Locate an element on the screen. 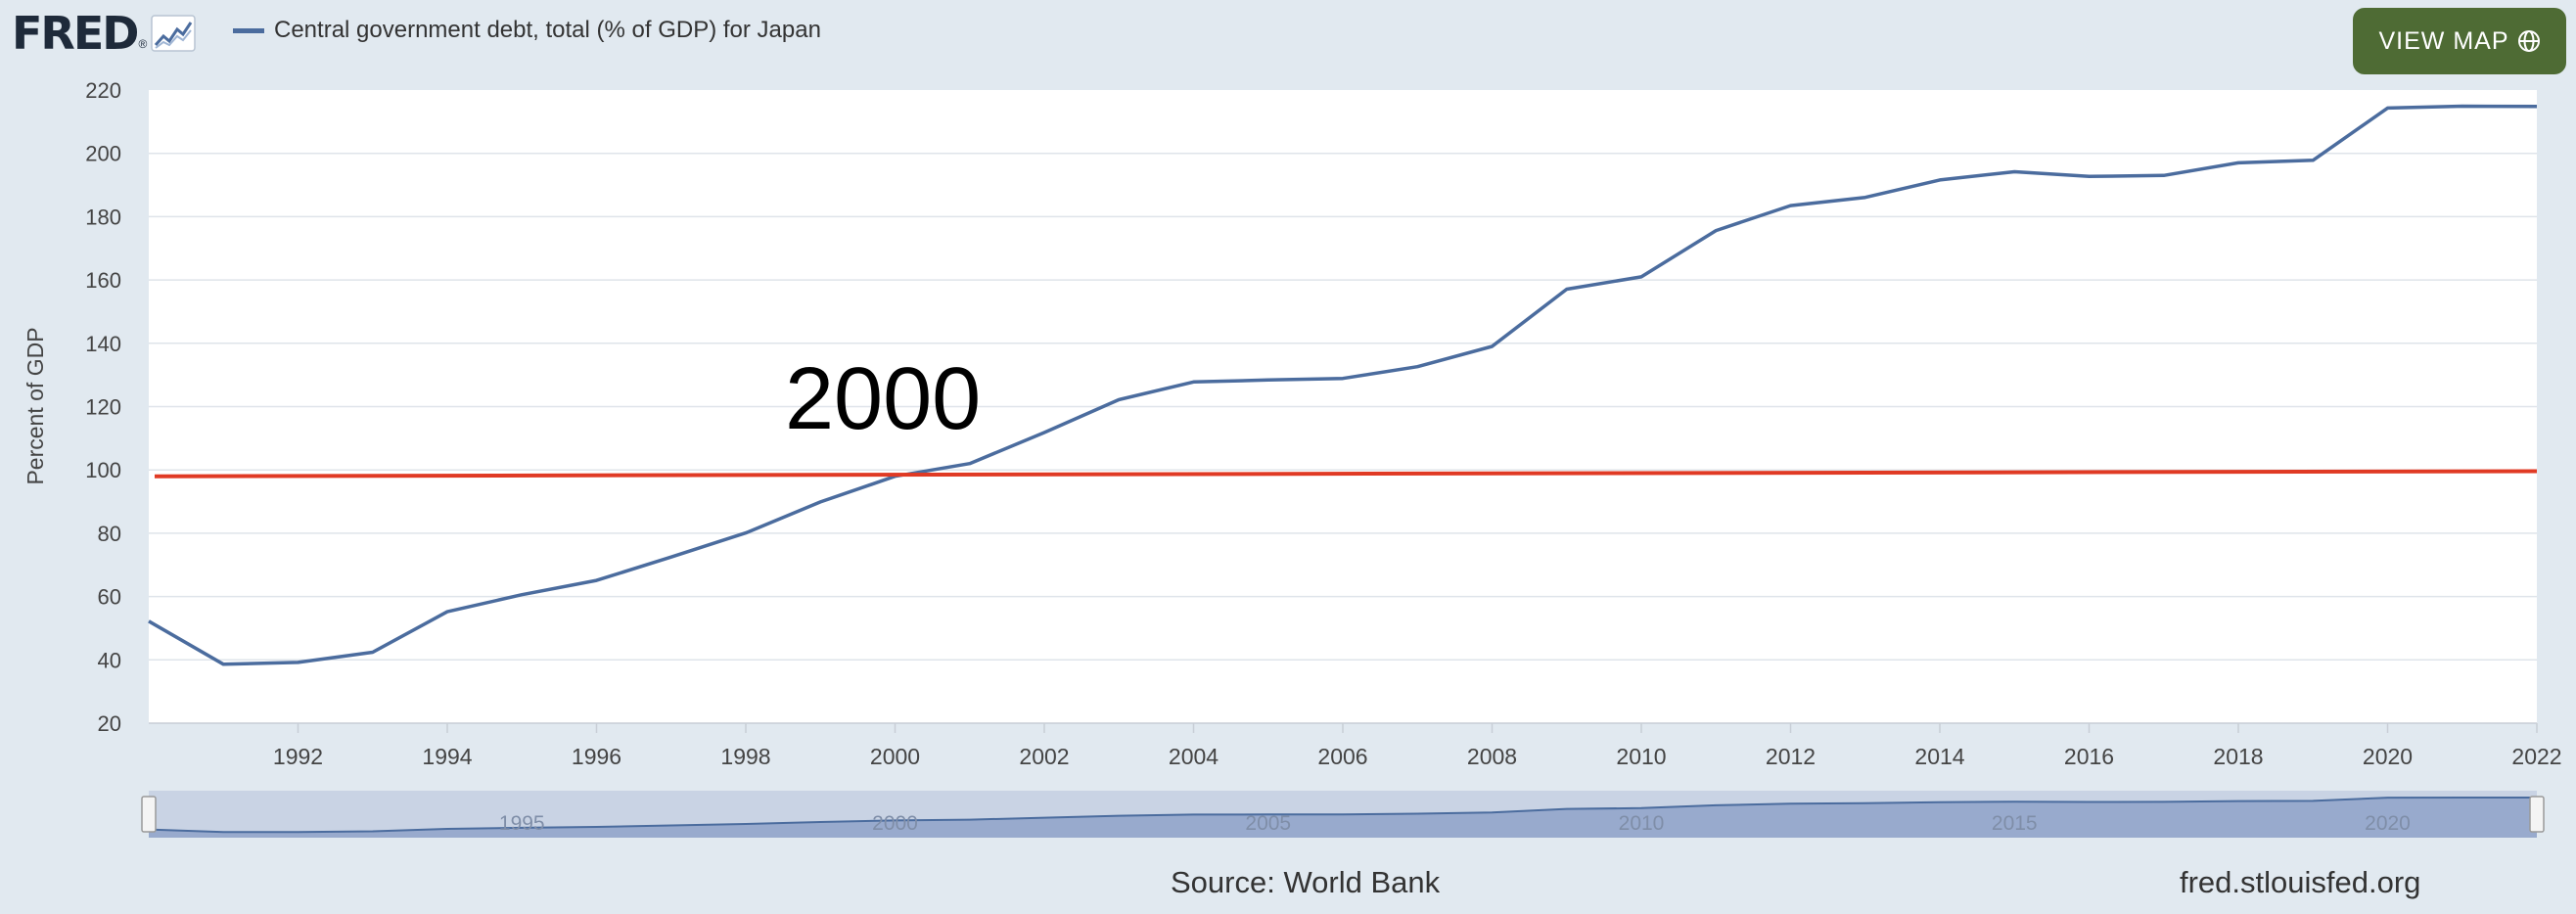 The image size is (2576, 914). reference-line is located at coordinates (1346, 474).